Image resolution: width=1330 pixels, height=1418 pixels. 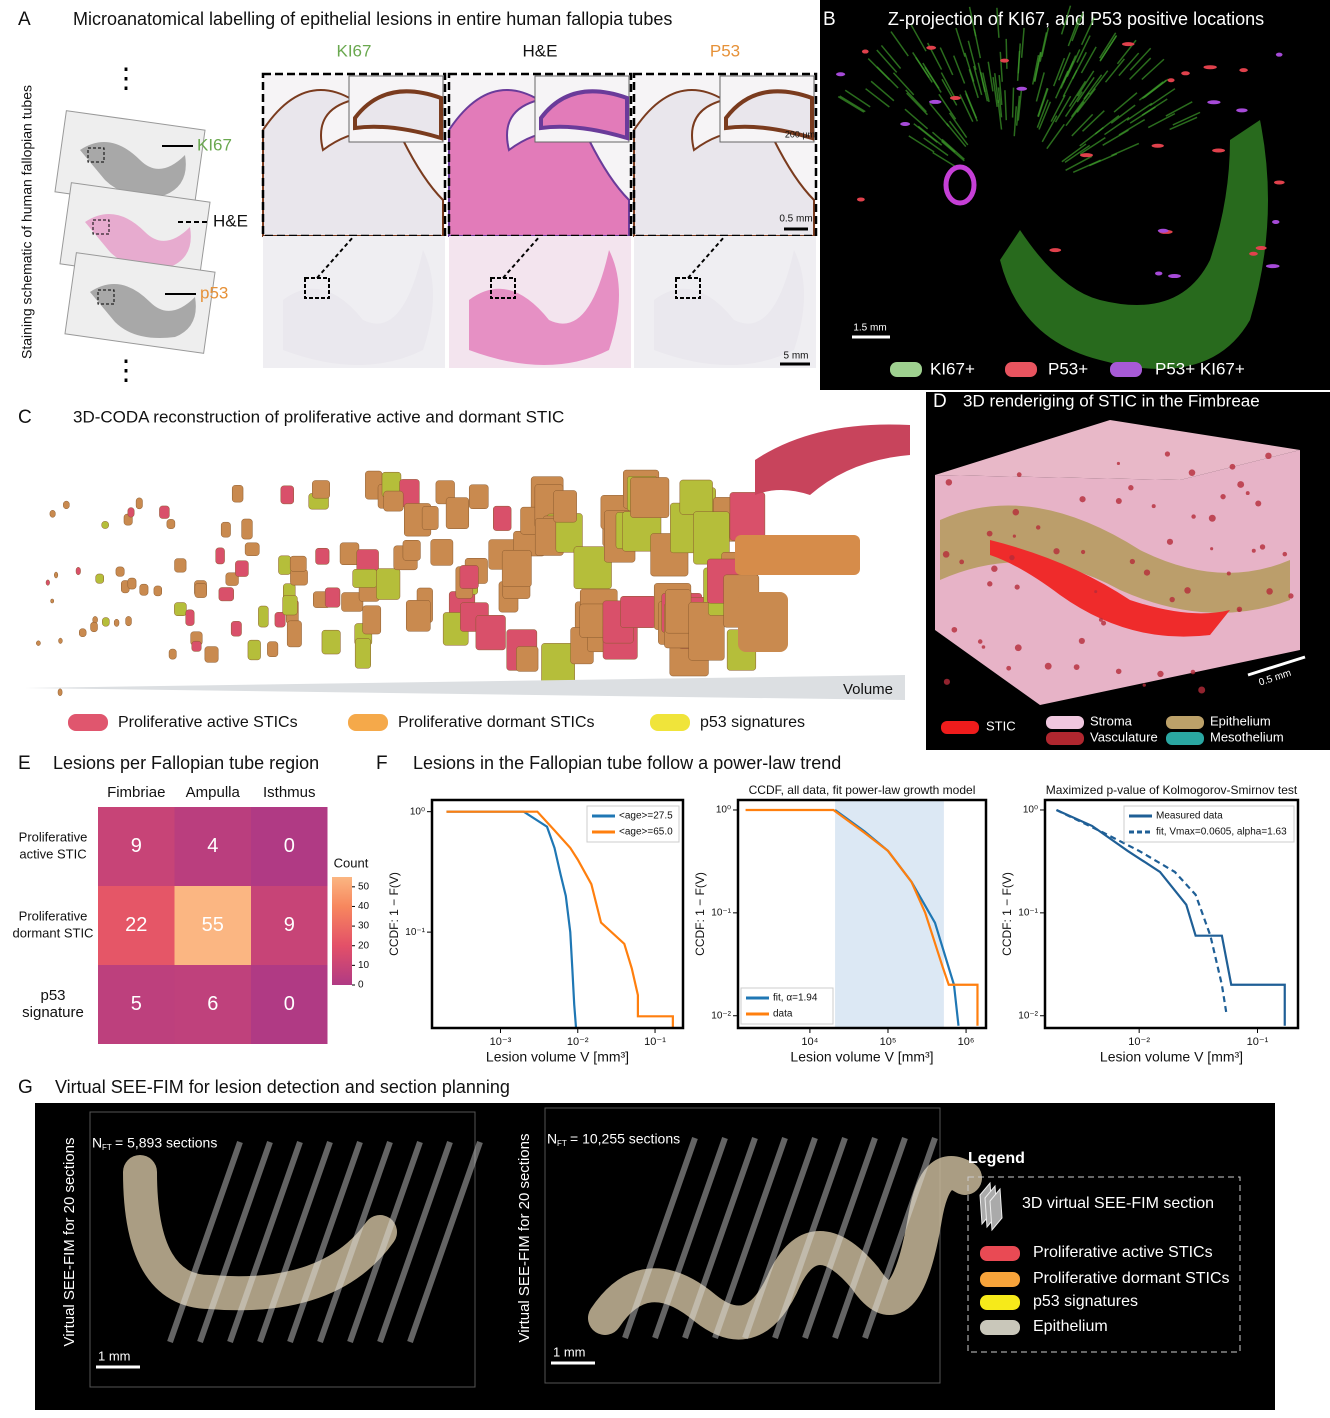 What do you see at coordinates (186, 763) in the screenshot?
I see `label: Lesions per Fallopian tube region` at bounding box center [186, 763].